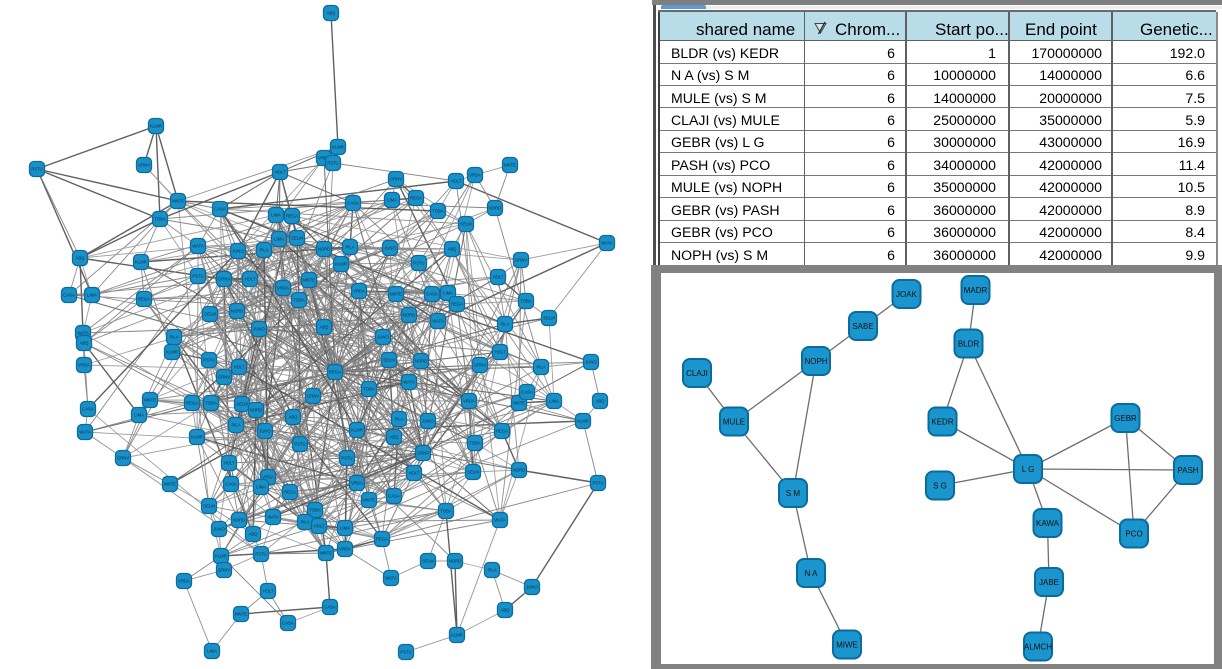  Describe the element at coordinates (812, 573) in the screenshot. I see `svg-text: N A` at that location.